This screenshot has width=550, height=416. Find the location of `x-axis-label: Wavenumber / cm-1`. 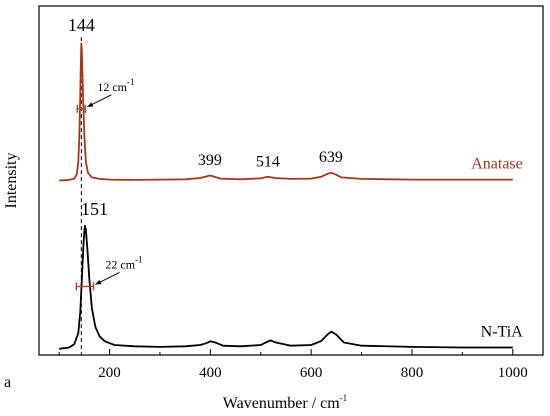

x-axis-label: Wavenumber / cm-1 is located at coordinates (285, 402).